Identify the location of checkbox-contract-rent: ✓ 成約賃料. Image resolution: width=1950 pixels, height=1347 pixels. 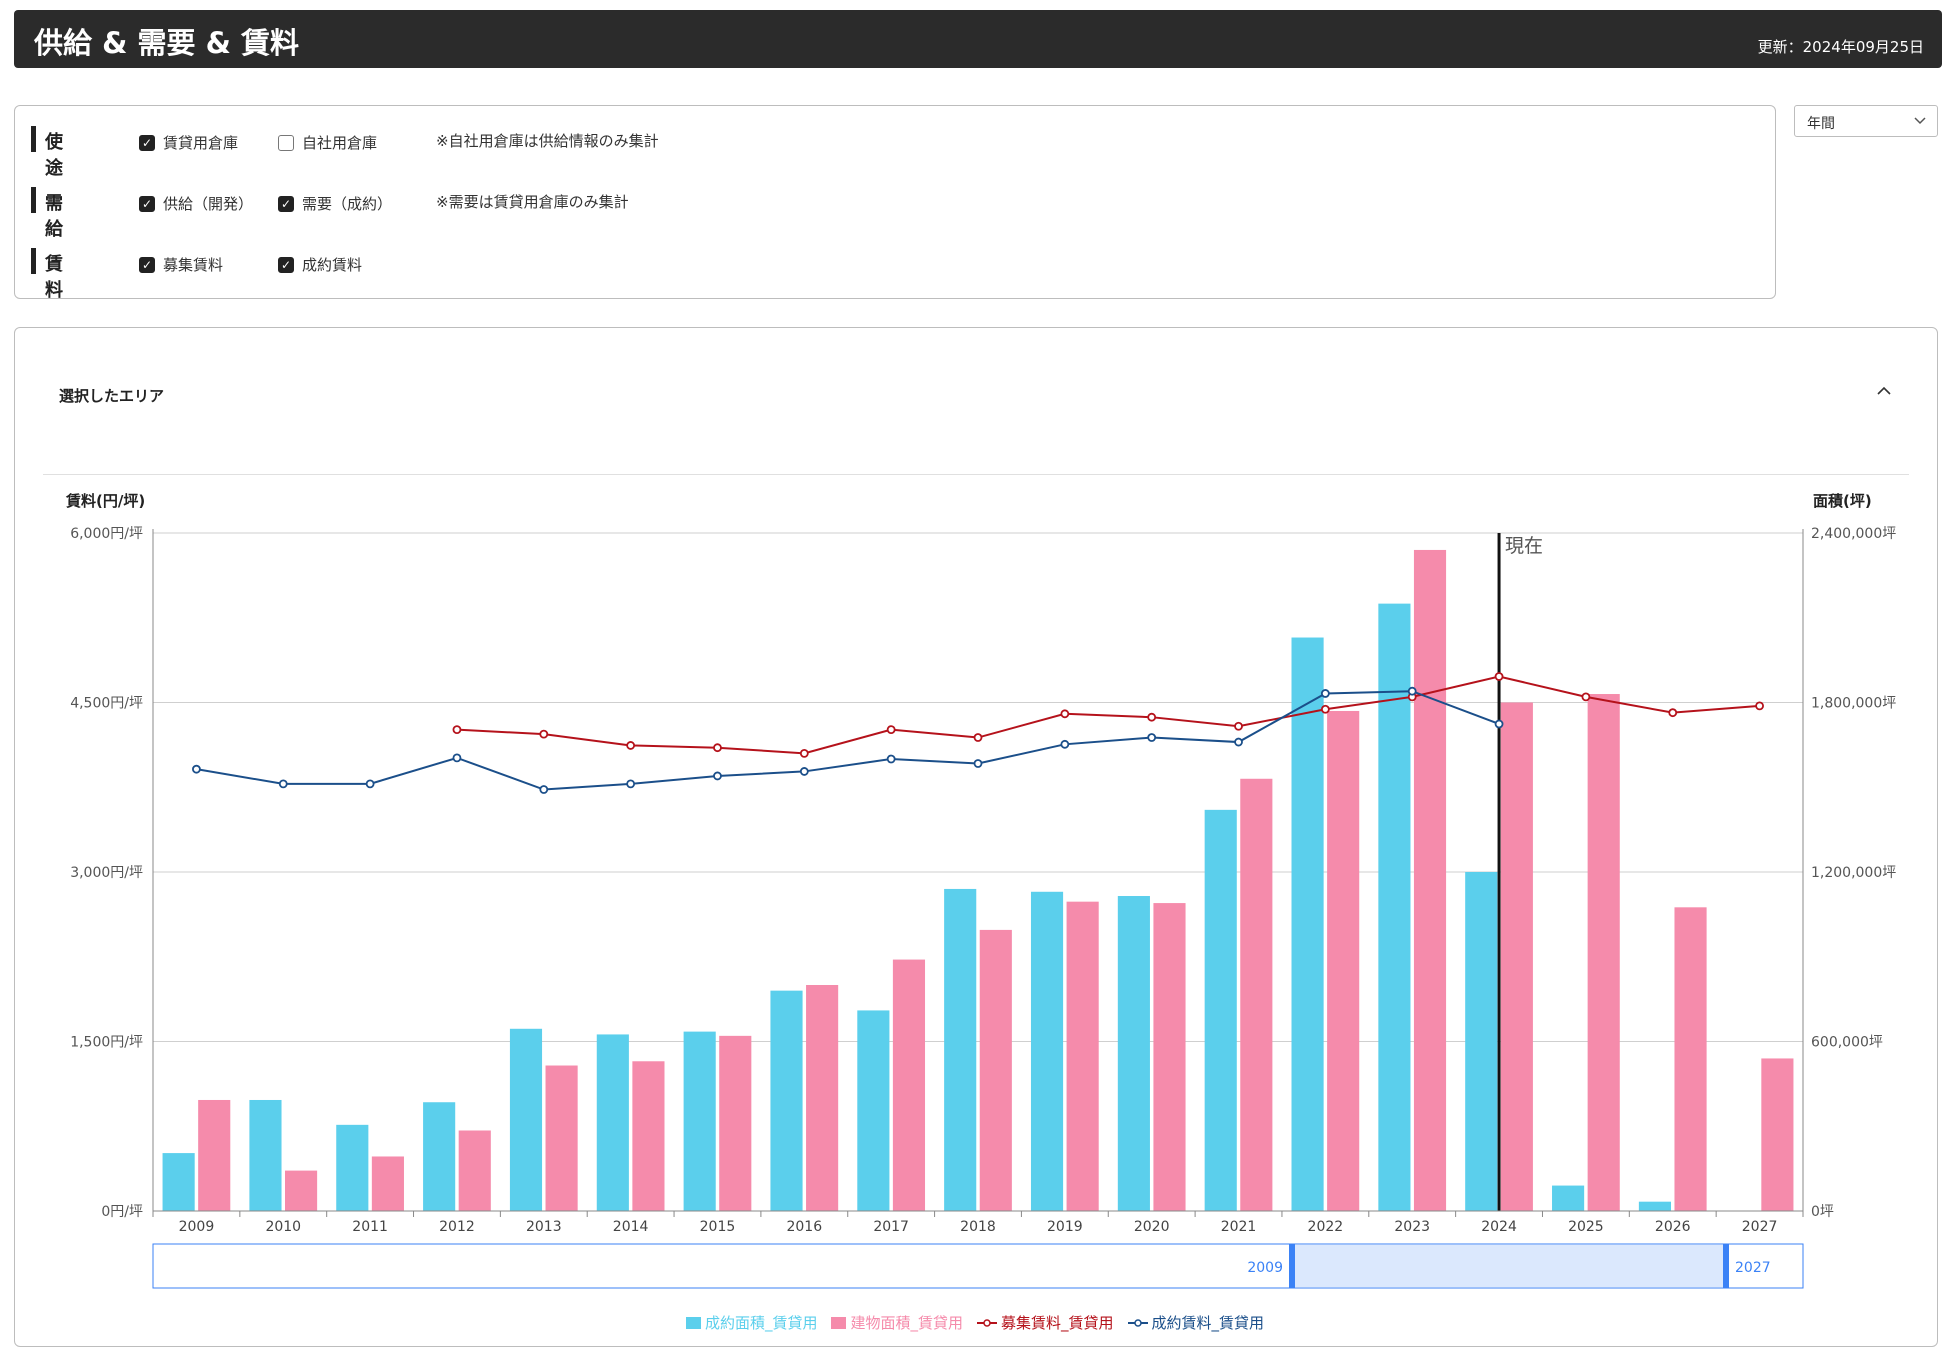
(320, 264).